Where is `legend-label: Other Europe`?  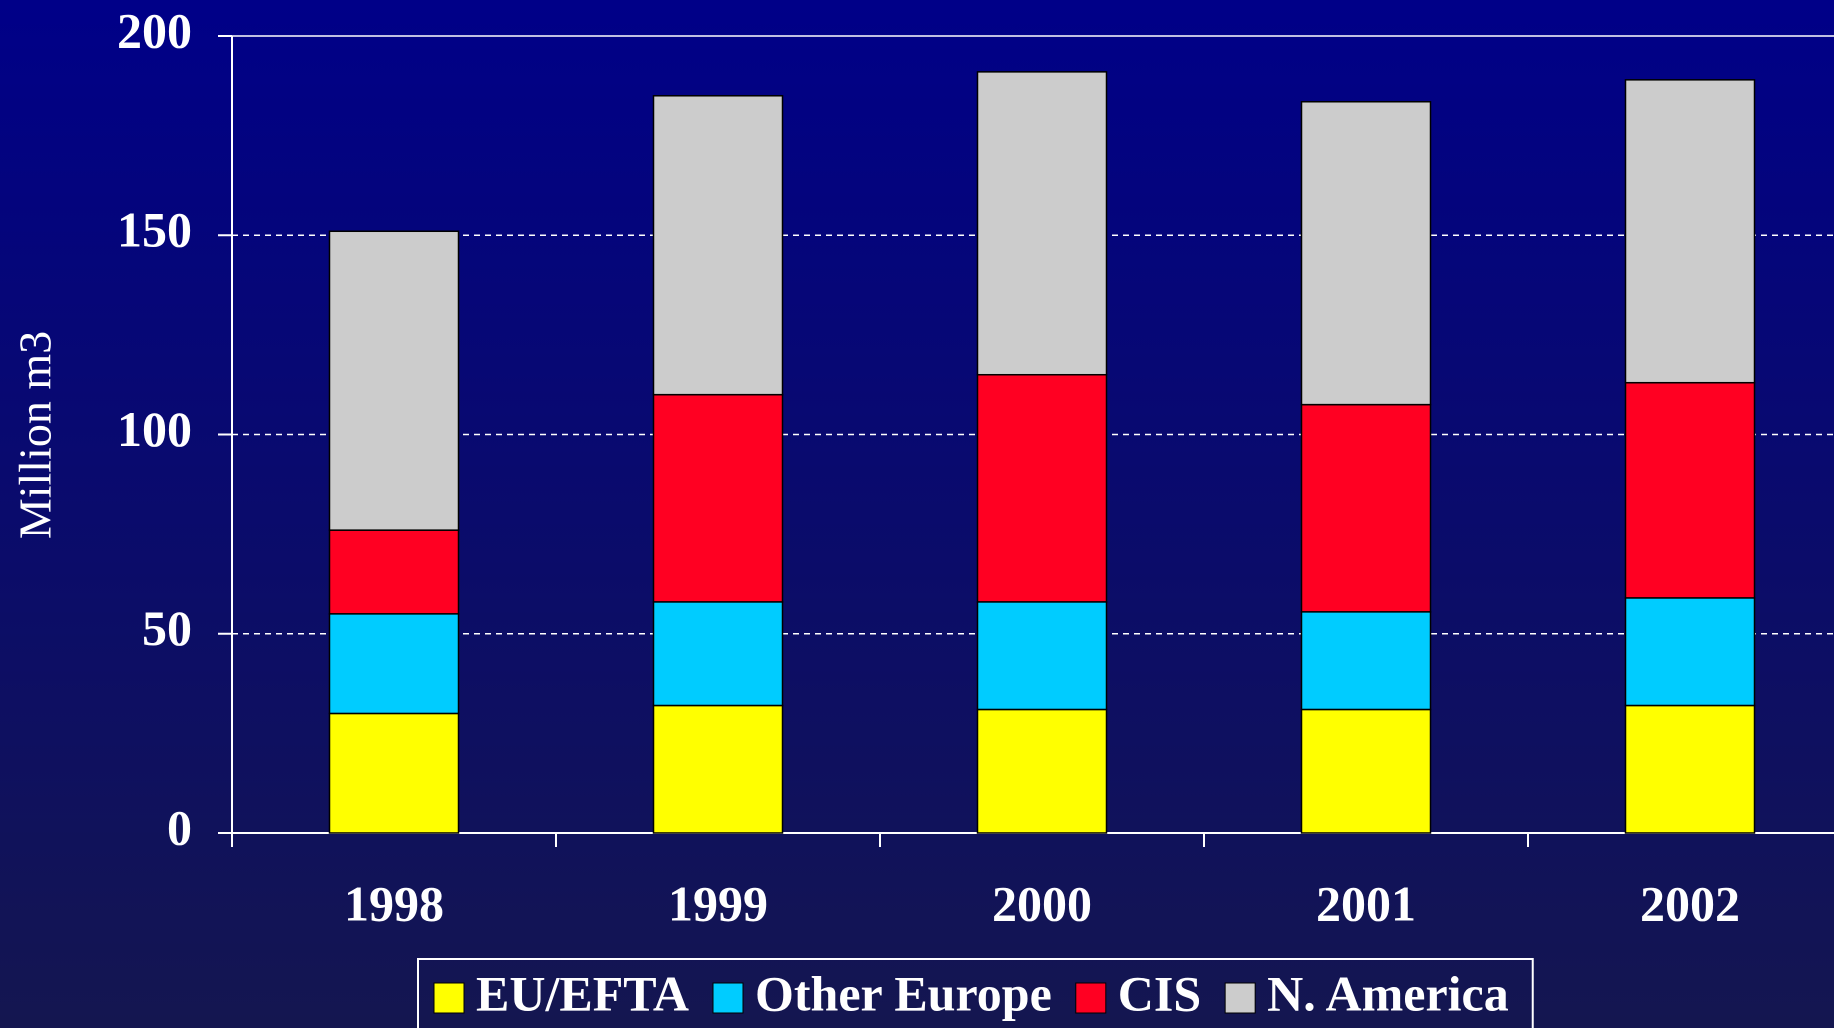
legend-label: Other Europe is located at coordinates (903, 993).